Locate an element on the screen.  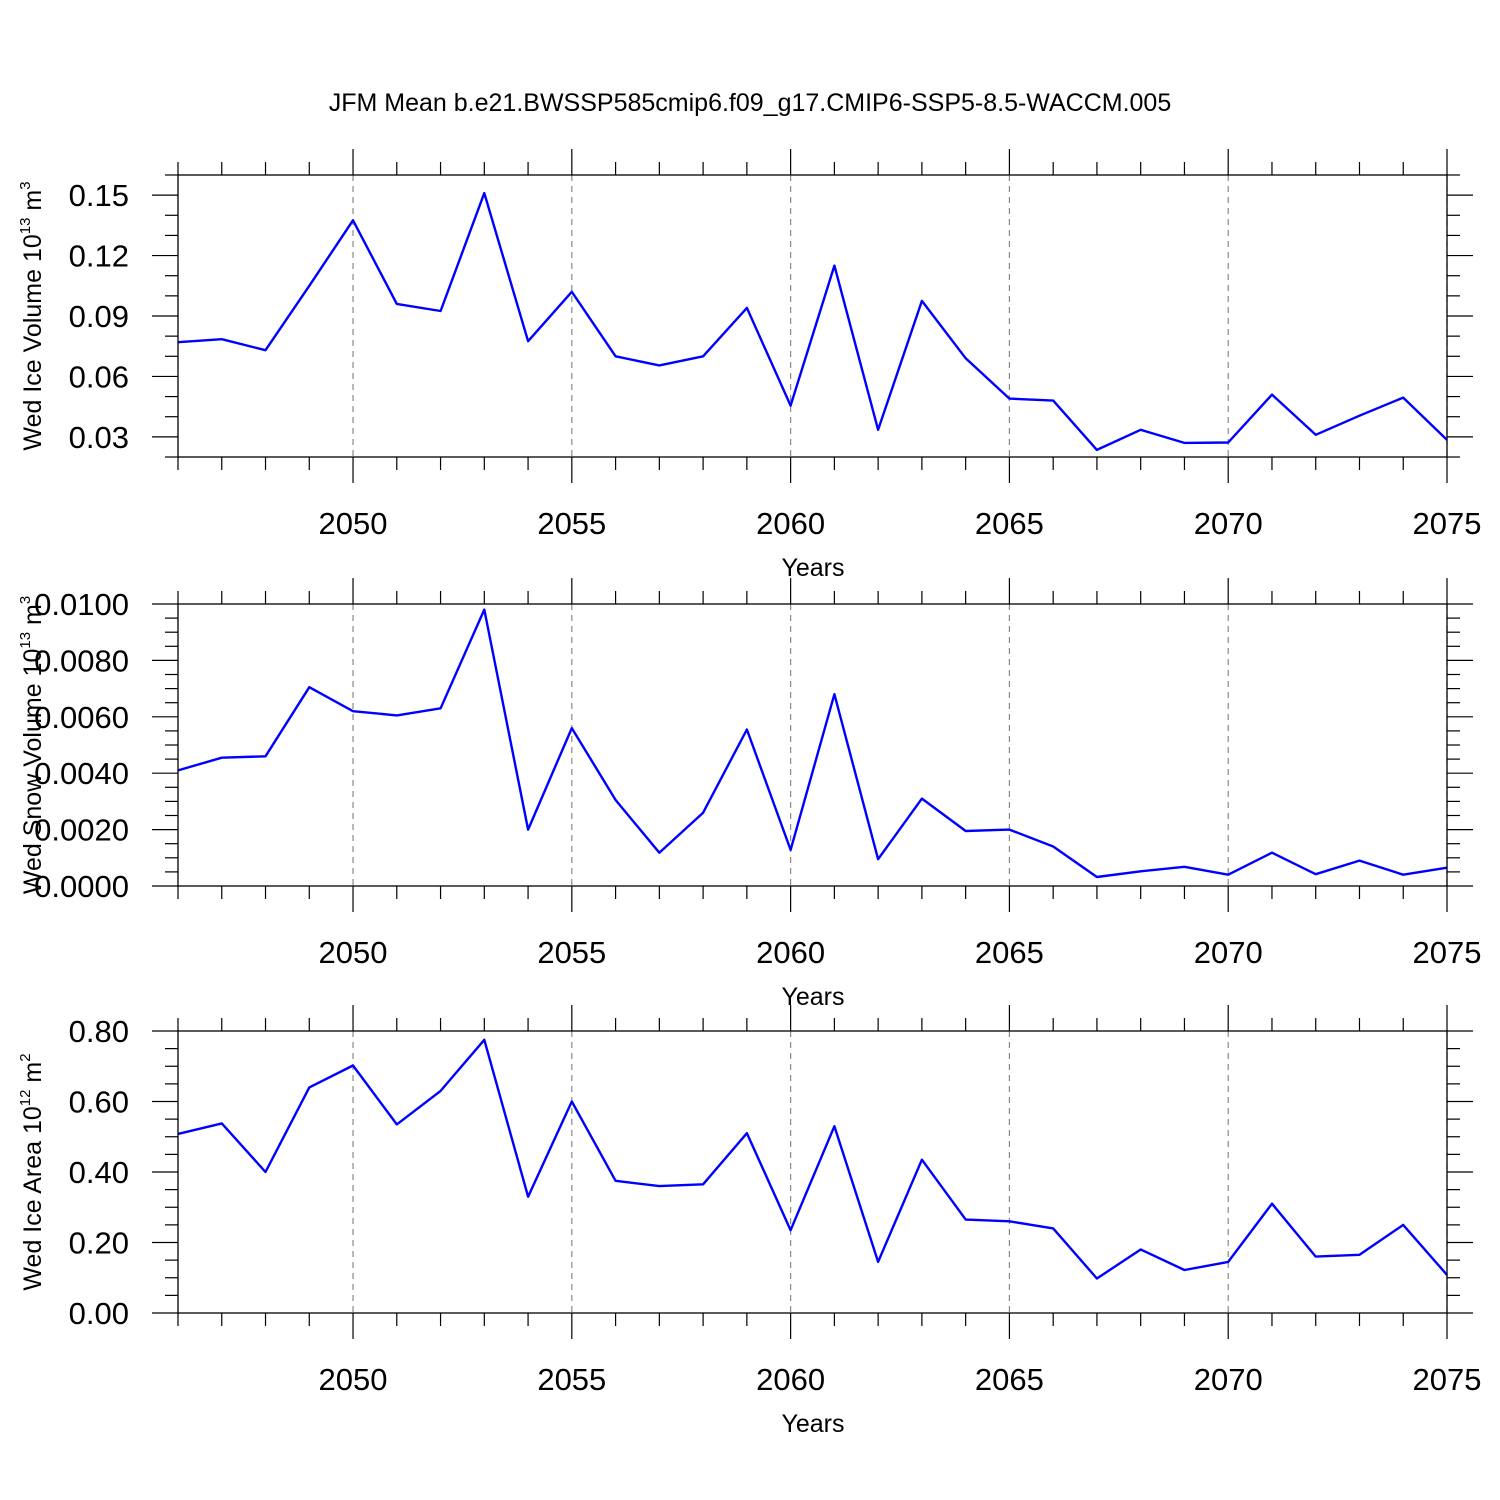
y-tick-label: 0.09 is located at coordinates (99, 316).